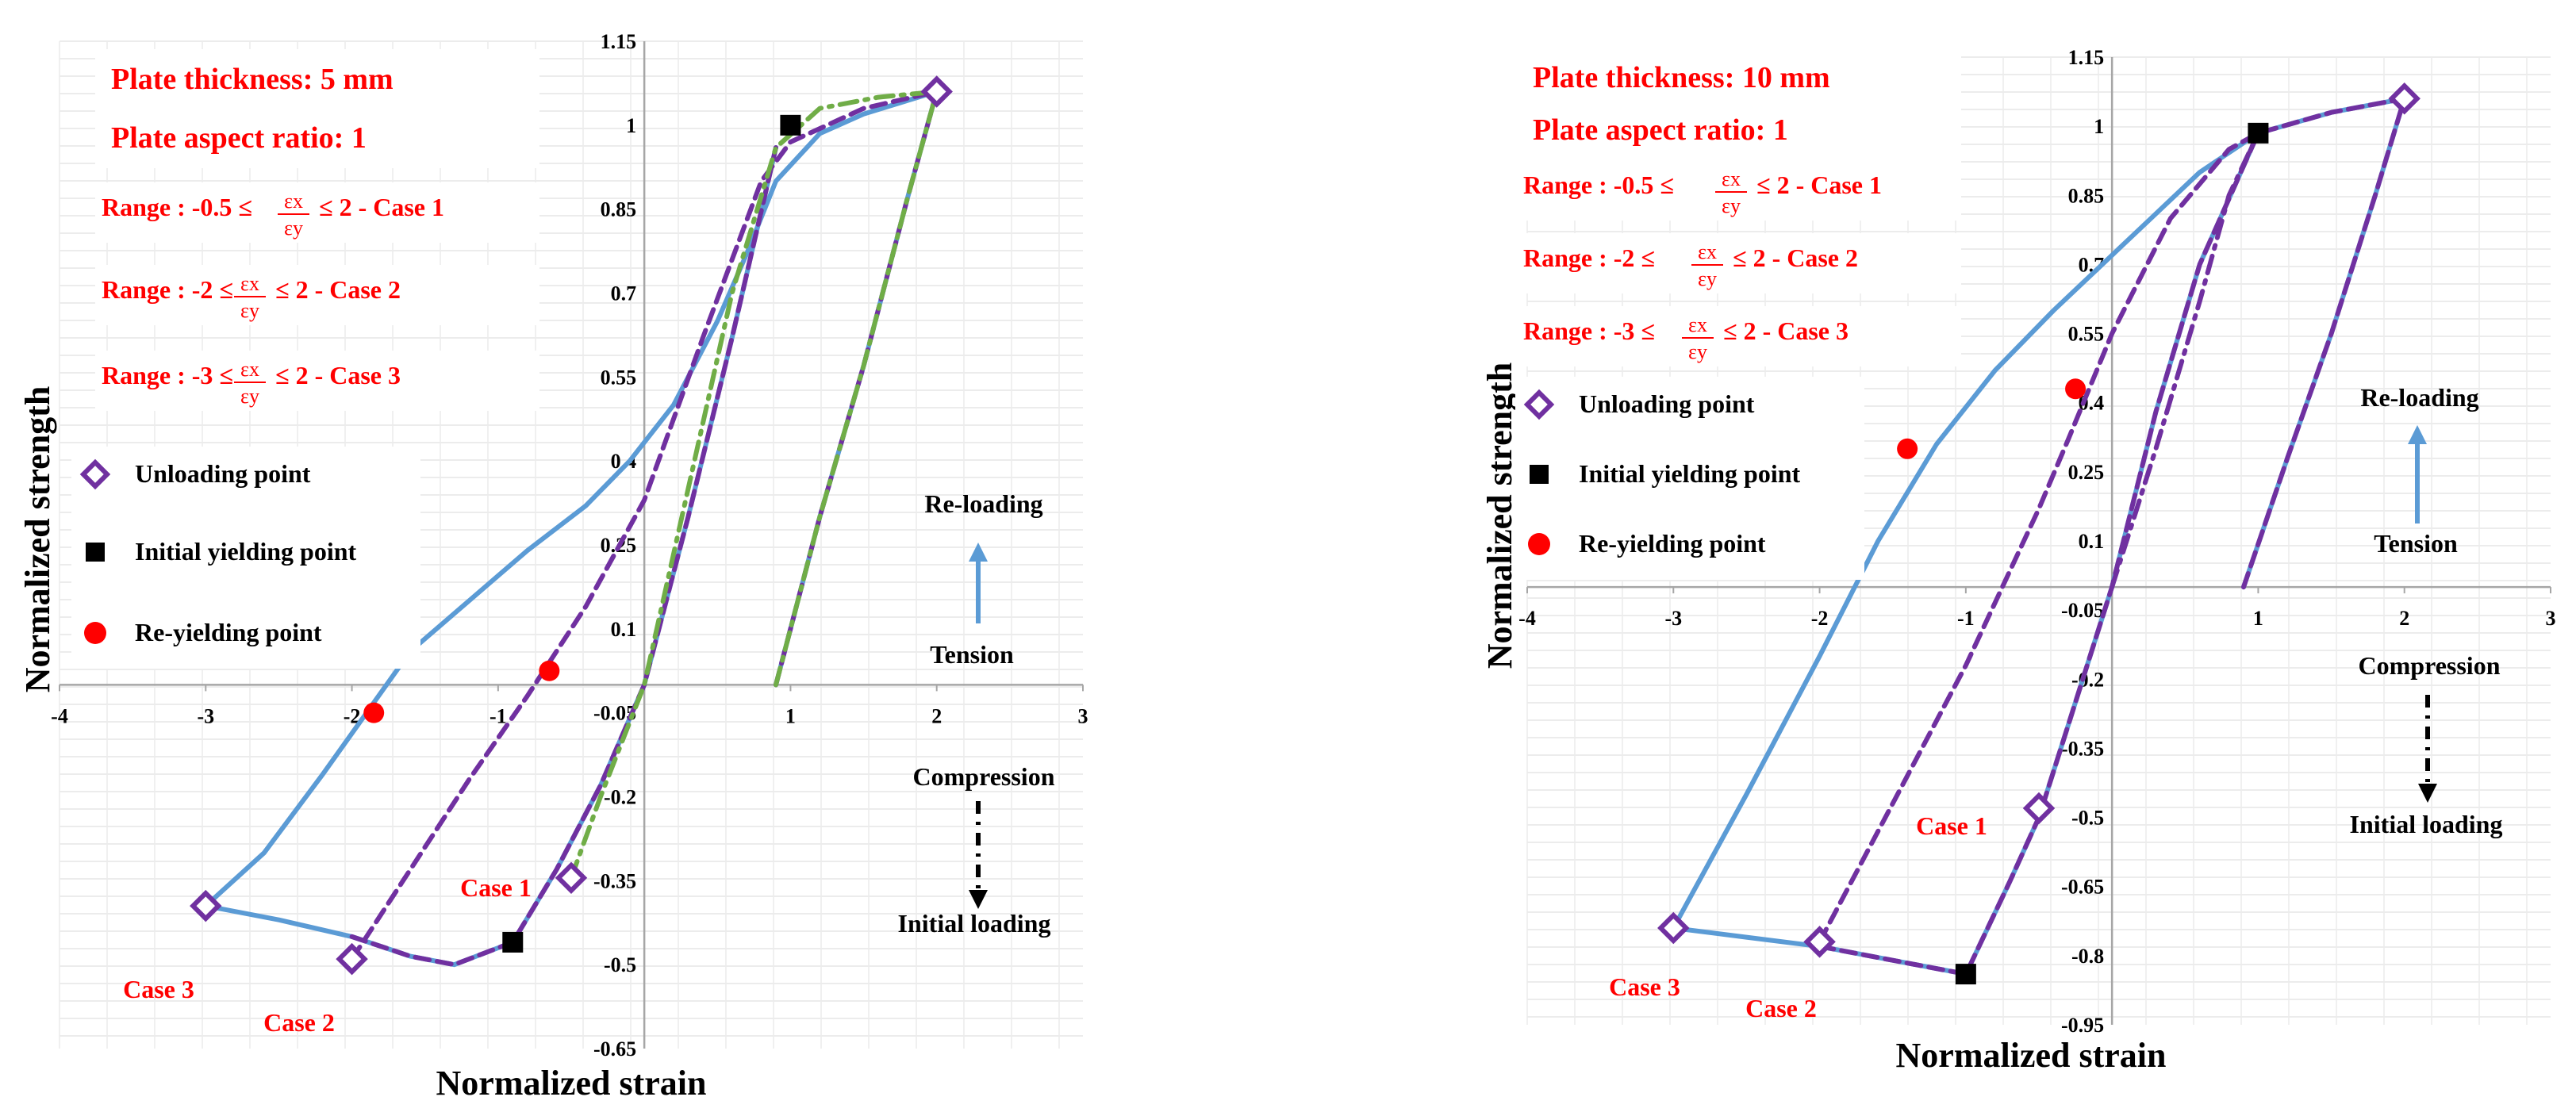 This screenshot has width=2576, height=1116. Describe the element at coordinates (223, 473) in the screenshot. I see `legend-unloading-label: Unloading point` at that location.